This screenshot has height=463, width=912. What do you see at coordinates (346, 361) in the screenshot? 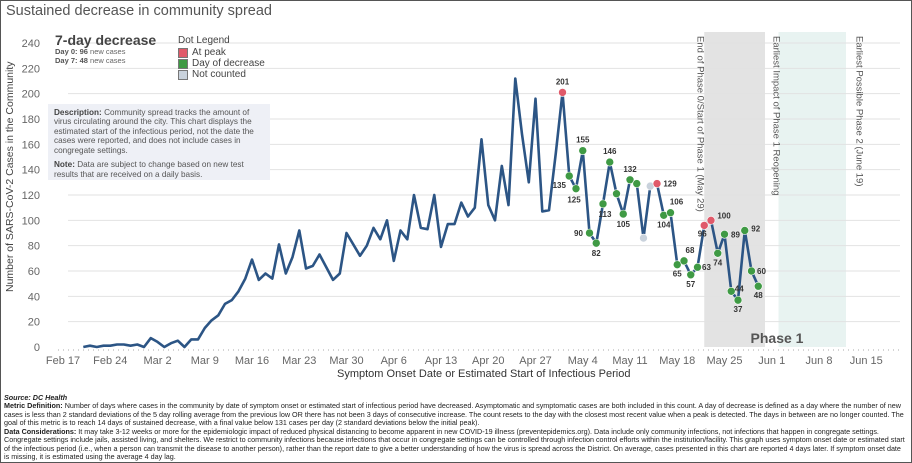
I see `x-tick-label: Mar 30` at bounding box center [346, 361].